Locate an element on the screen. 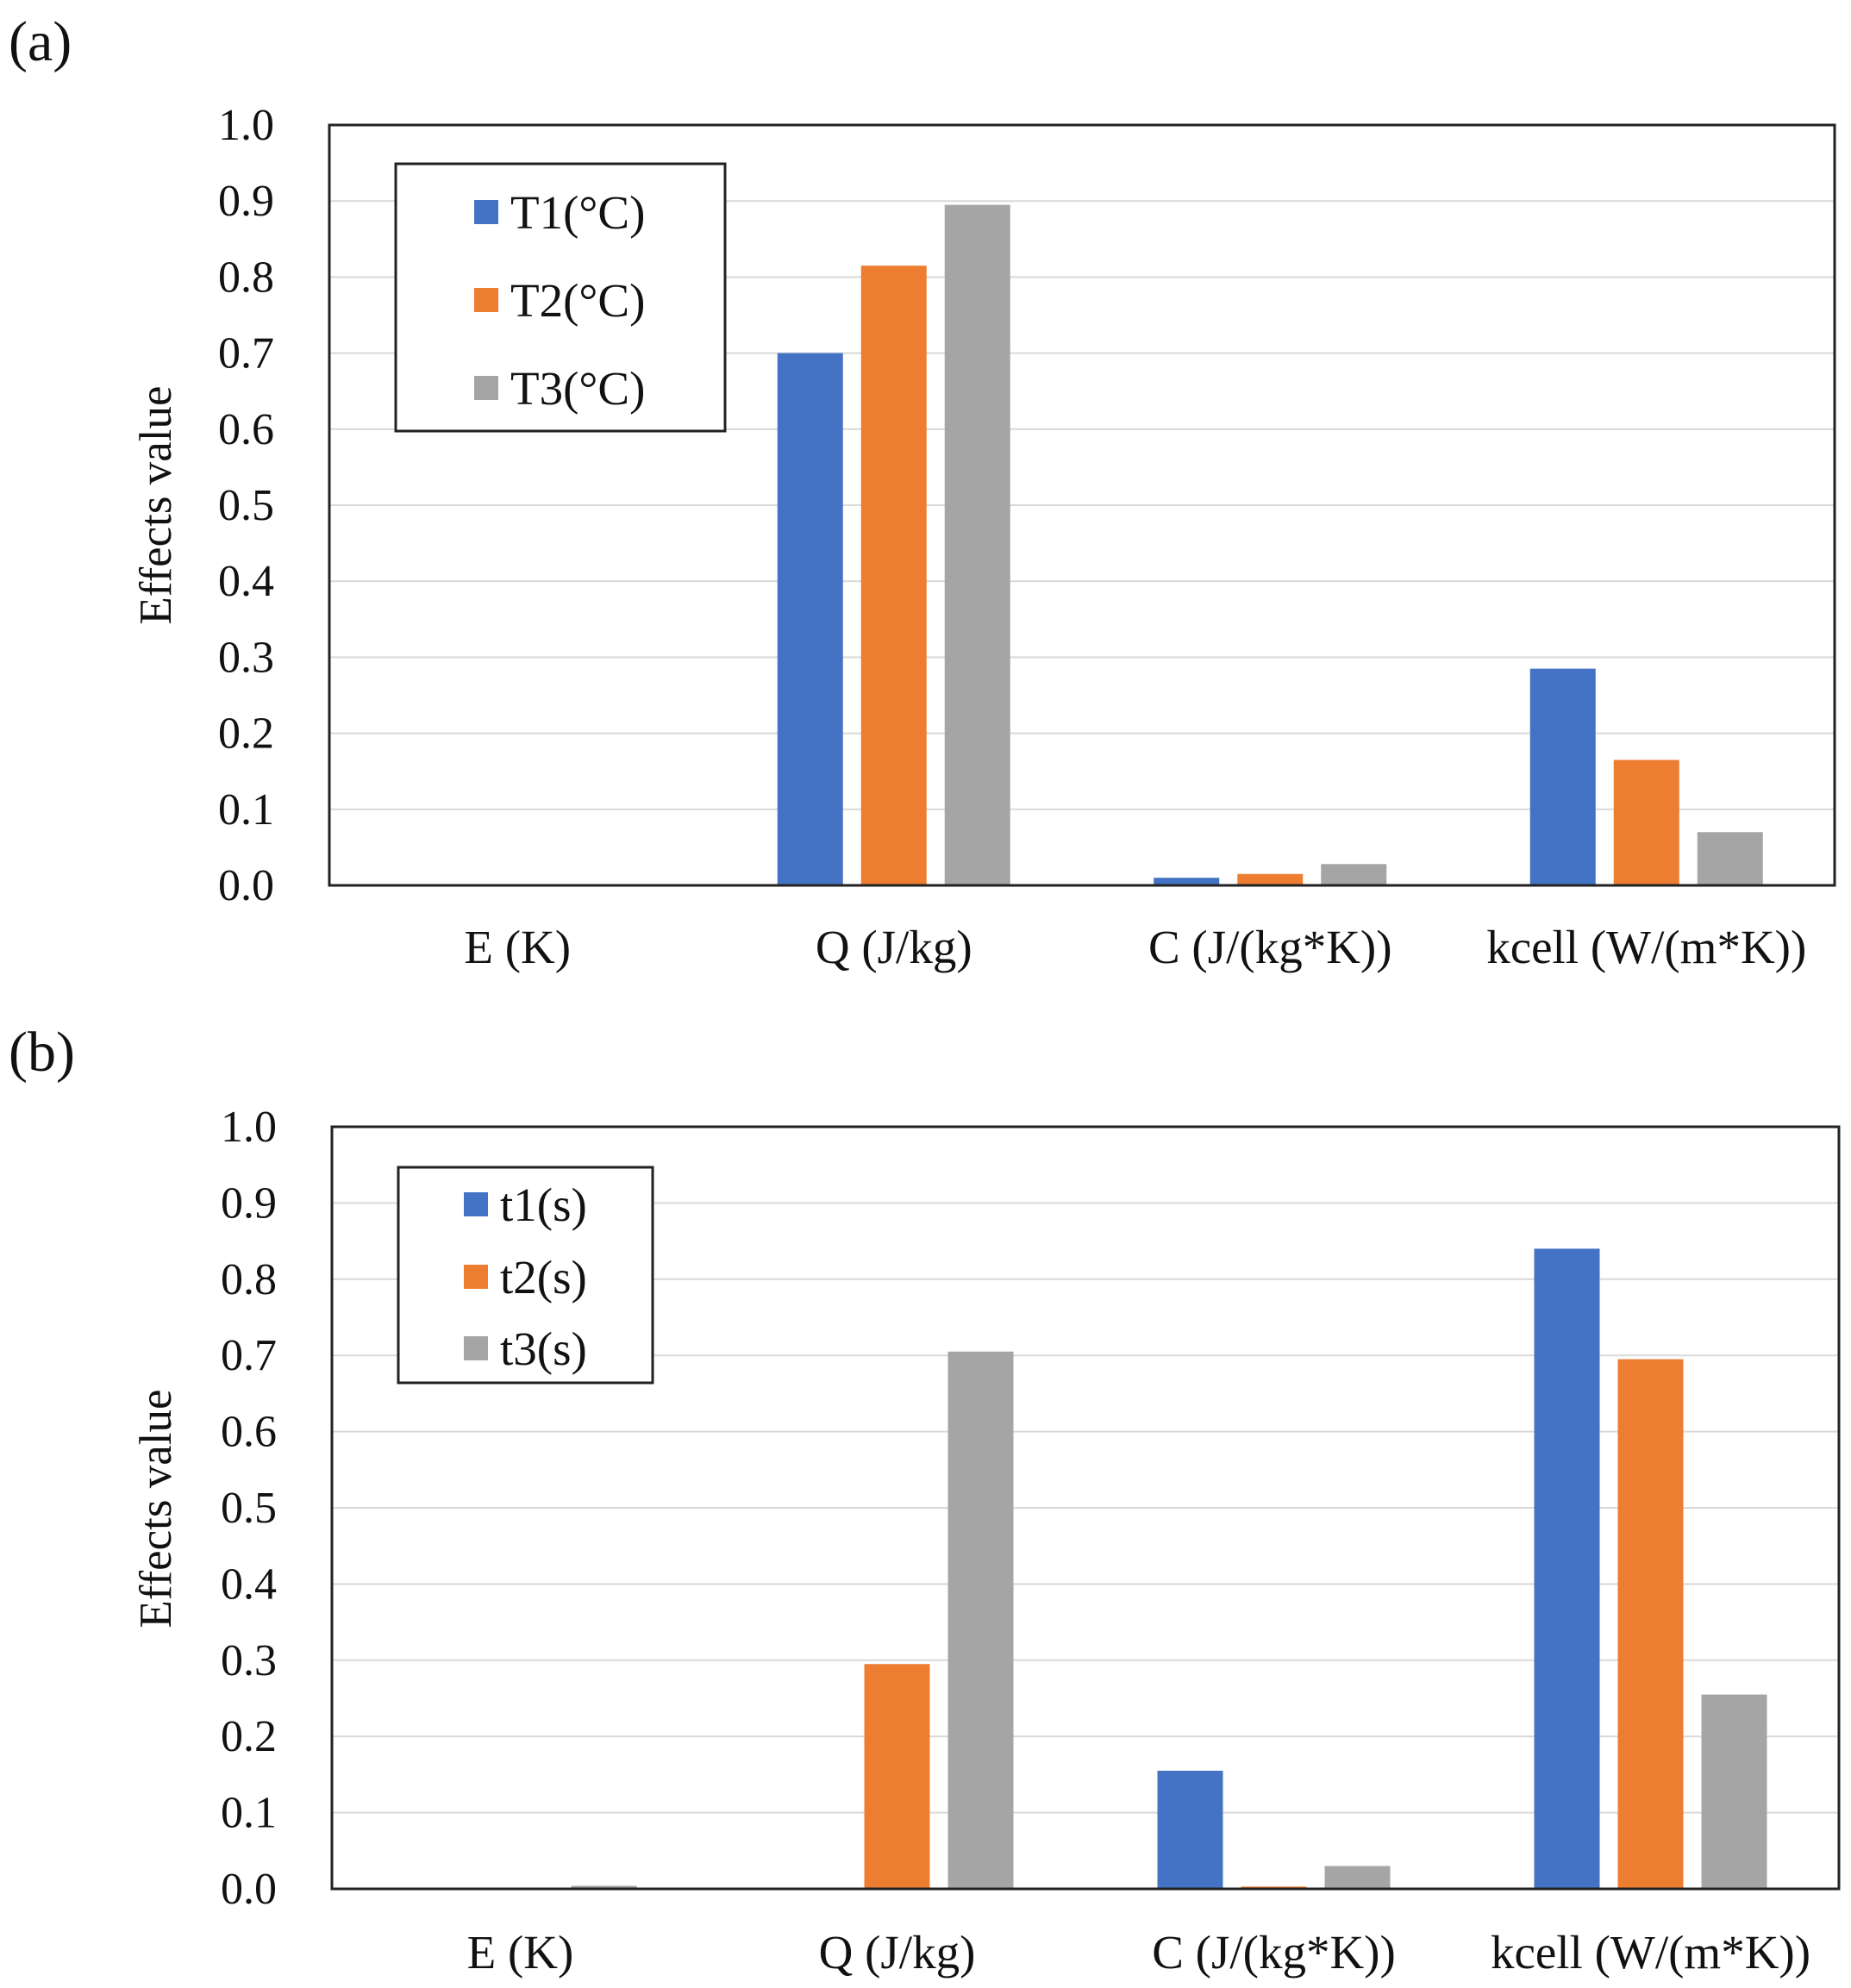 The width and height of the screenshot is (1851, 1988). legend: T1(°C) T2(°C) T3(°C) is located at coordinates (560, 298).